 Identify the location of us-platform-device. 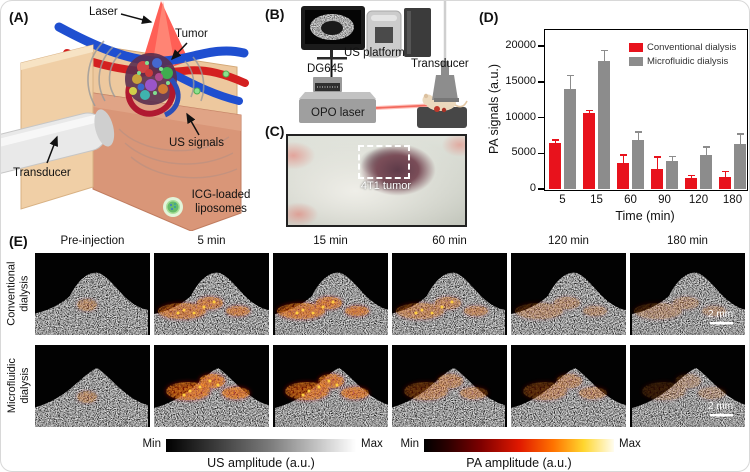
(398, 33).